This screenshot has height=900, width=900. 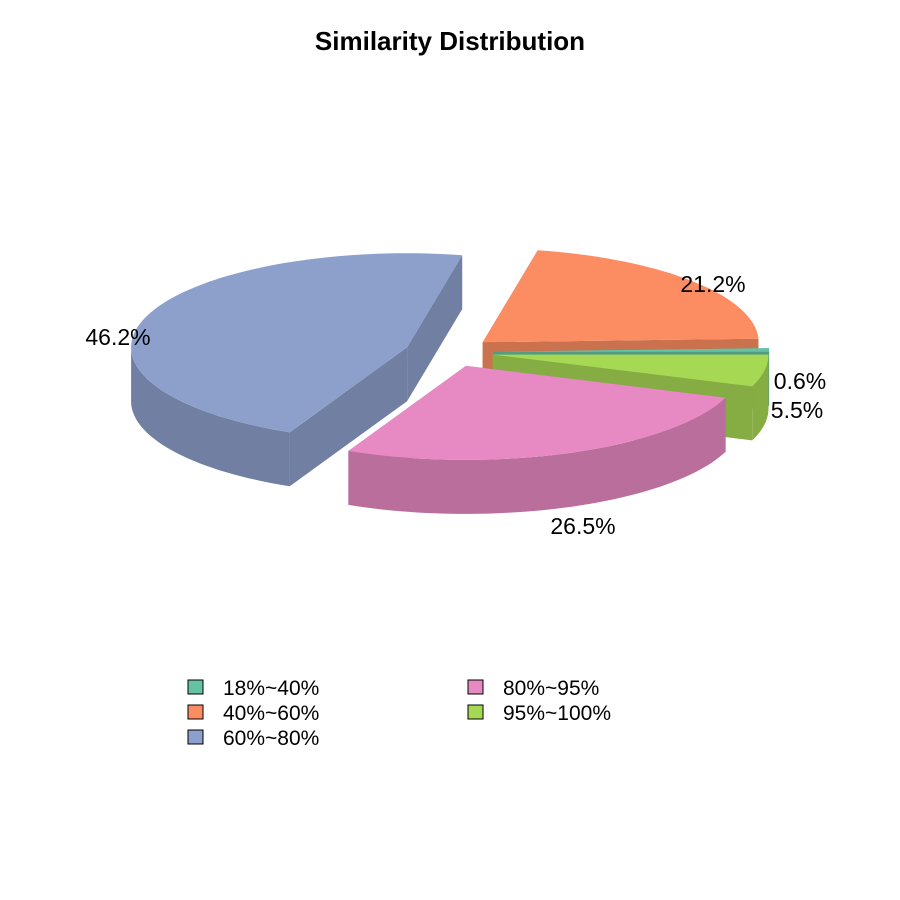 I want to click on legend-label: 18%~40%, so click(x=271, y=688).